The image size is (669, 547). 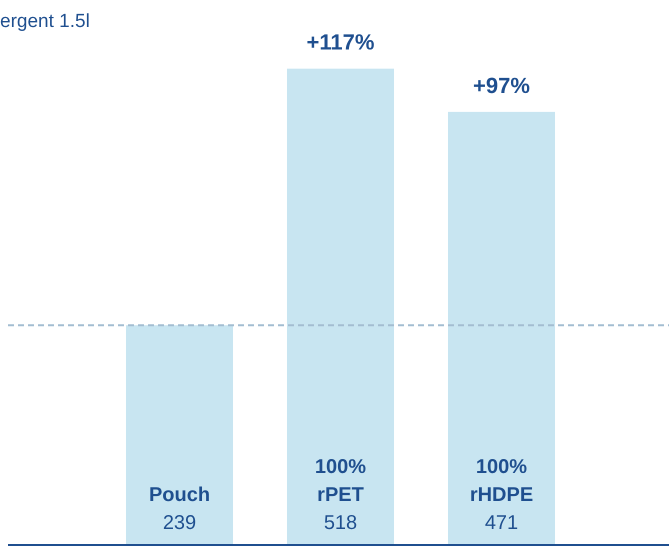 What do you see at coordinates (341, 523) in the screenshot?
I see `data-label: 518` at bounding box center [341, 523].